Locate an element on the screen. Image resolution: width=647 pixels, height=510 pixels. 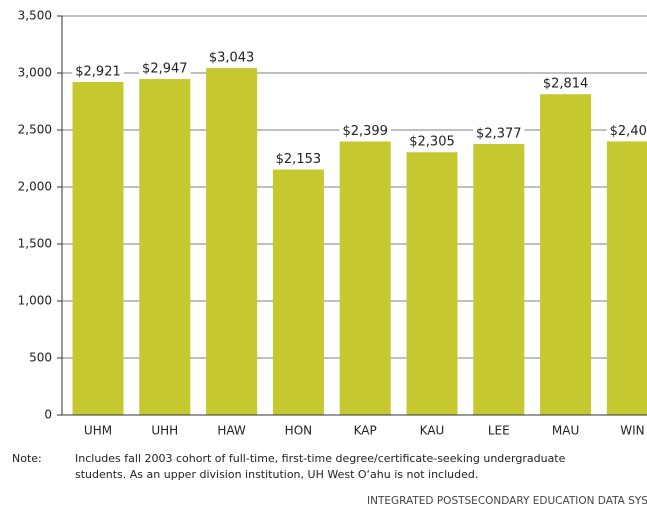
value-label: $2,399 is located at coordinates (365, 131).